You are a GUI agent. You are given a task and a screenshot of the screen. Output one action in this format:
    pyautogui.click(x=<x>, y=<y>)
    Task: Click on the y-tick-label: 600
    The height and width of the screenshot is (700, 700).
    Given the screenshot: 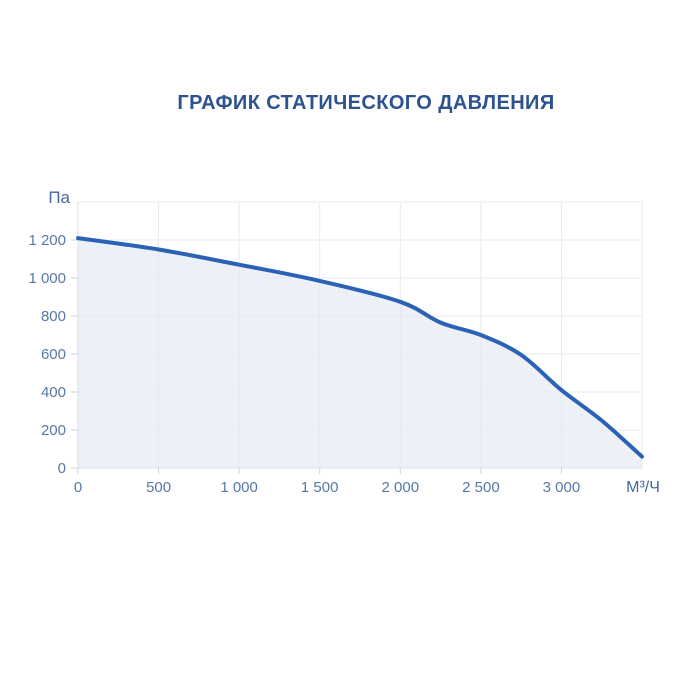 What is the action you would take?
    pyautogui.click(x=53, y=354)
    